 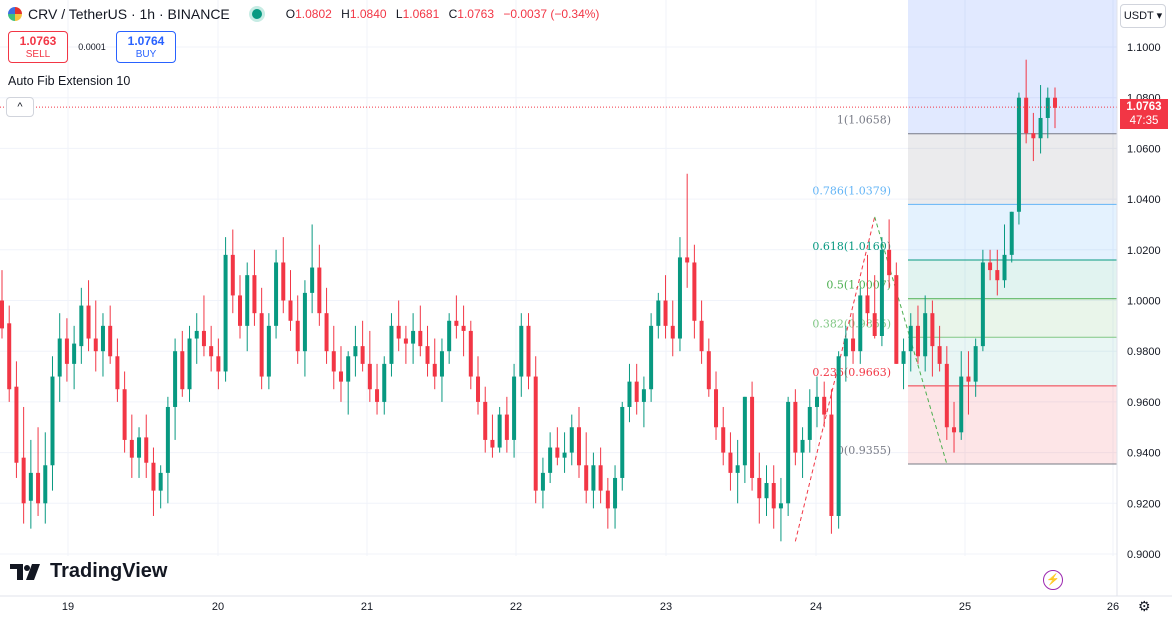 What do you see at coordinates (129, 14) in the screenshot?
I see `symbol-title: CRV / TetherUS · 1h · BINANCE` at bounding box center [129, 14].